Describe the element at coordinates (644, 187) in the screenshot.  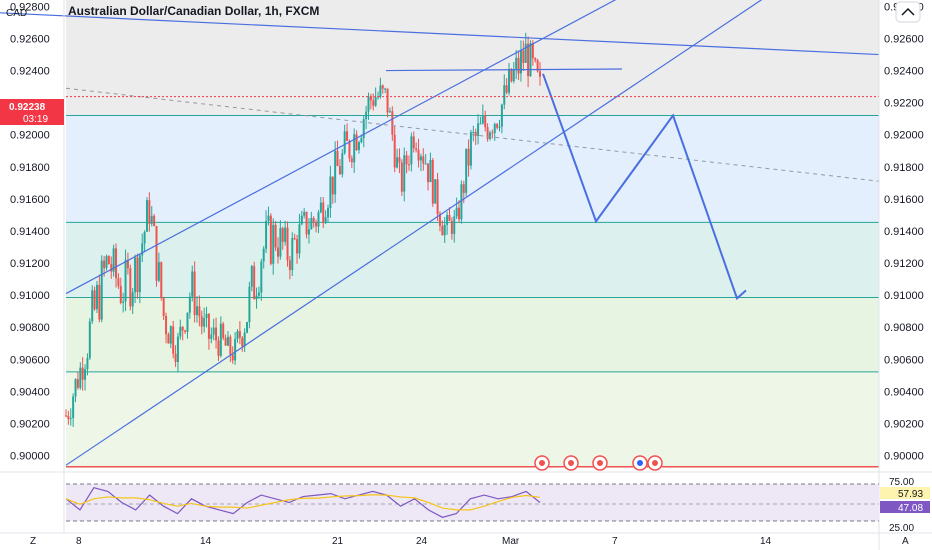
I see `projection-path` at that location.